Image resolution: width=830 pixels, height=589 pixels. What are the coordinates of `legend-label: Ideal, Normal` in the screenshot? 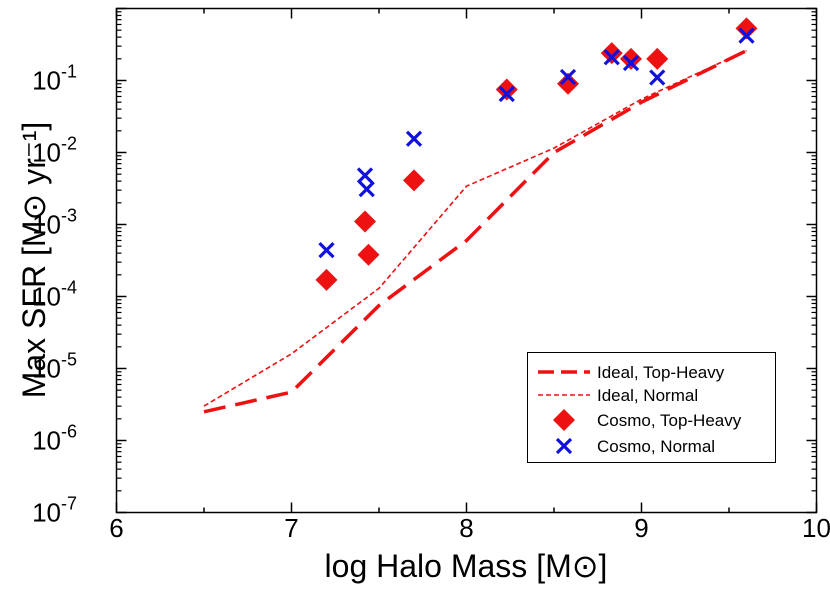 It's located at (647, 395).